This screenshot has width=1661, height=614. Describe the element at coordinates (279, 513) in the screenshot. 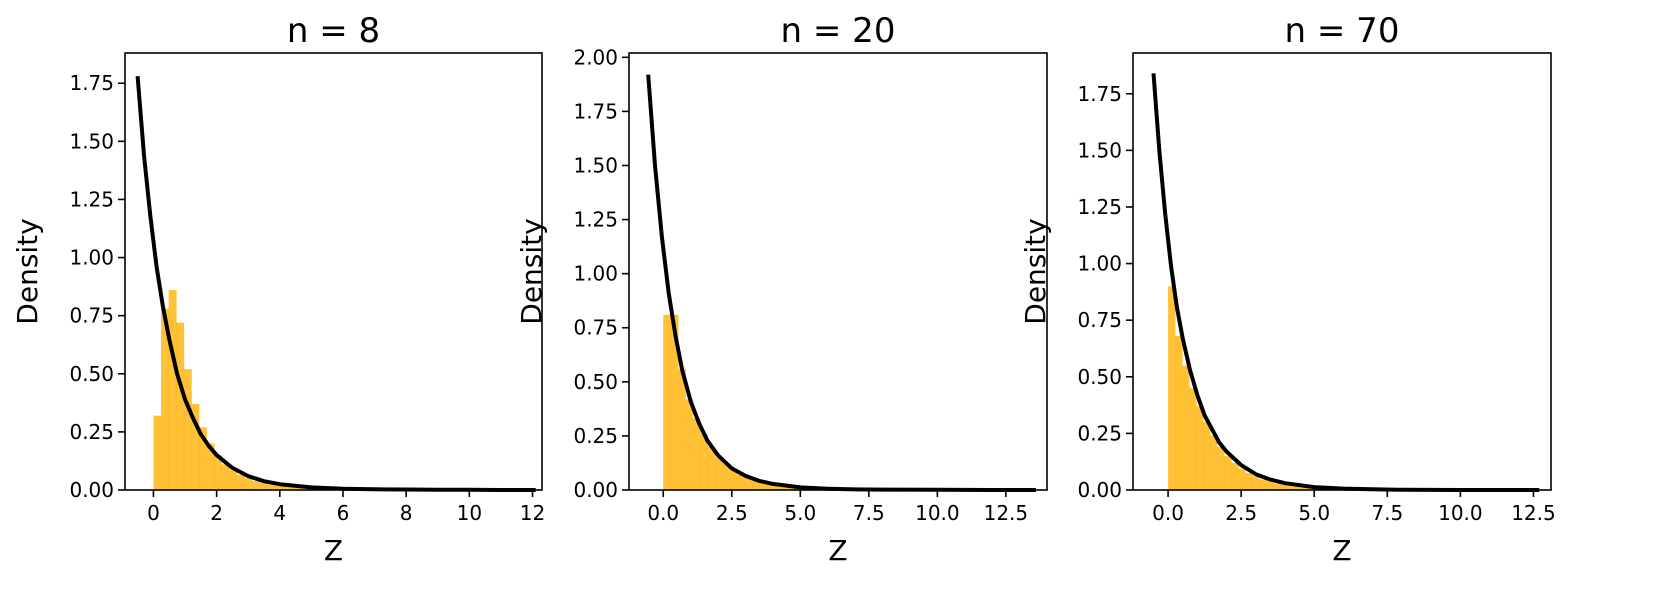

I see `x-tick-label: 4` at that location.